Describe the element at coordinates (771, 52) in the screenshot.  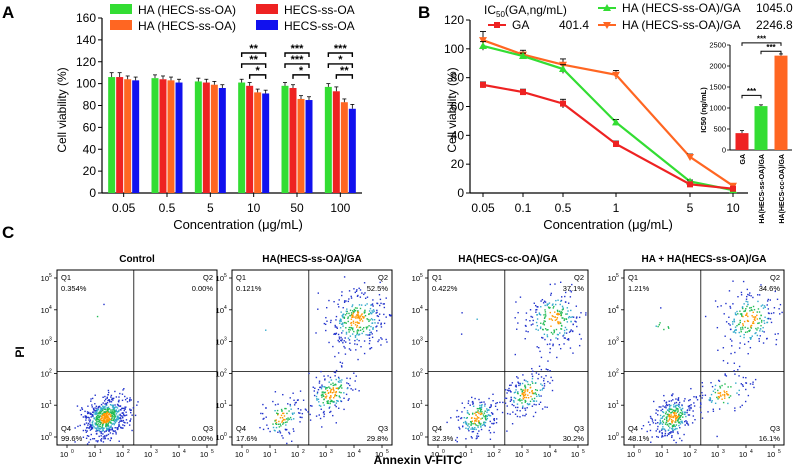
I see `ic50-sig-bracket` at that location.